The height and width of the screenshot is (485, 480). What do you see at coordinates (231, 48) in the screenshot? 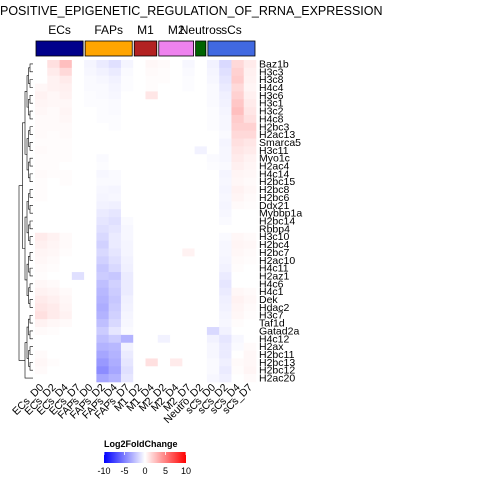
I see `group-bar-scs` at bounding box center [231, 48].